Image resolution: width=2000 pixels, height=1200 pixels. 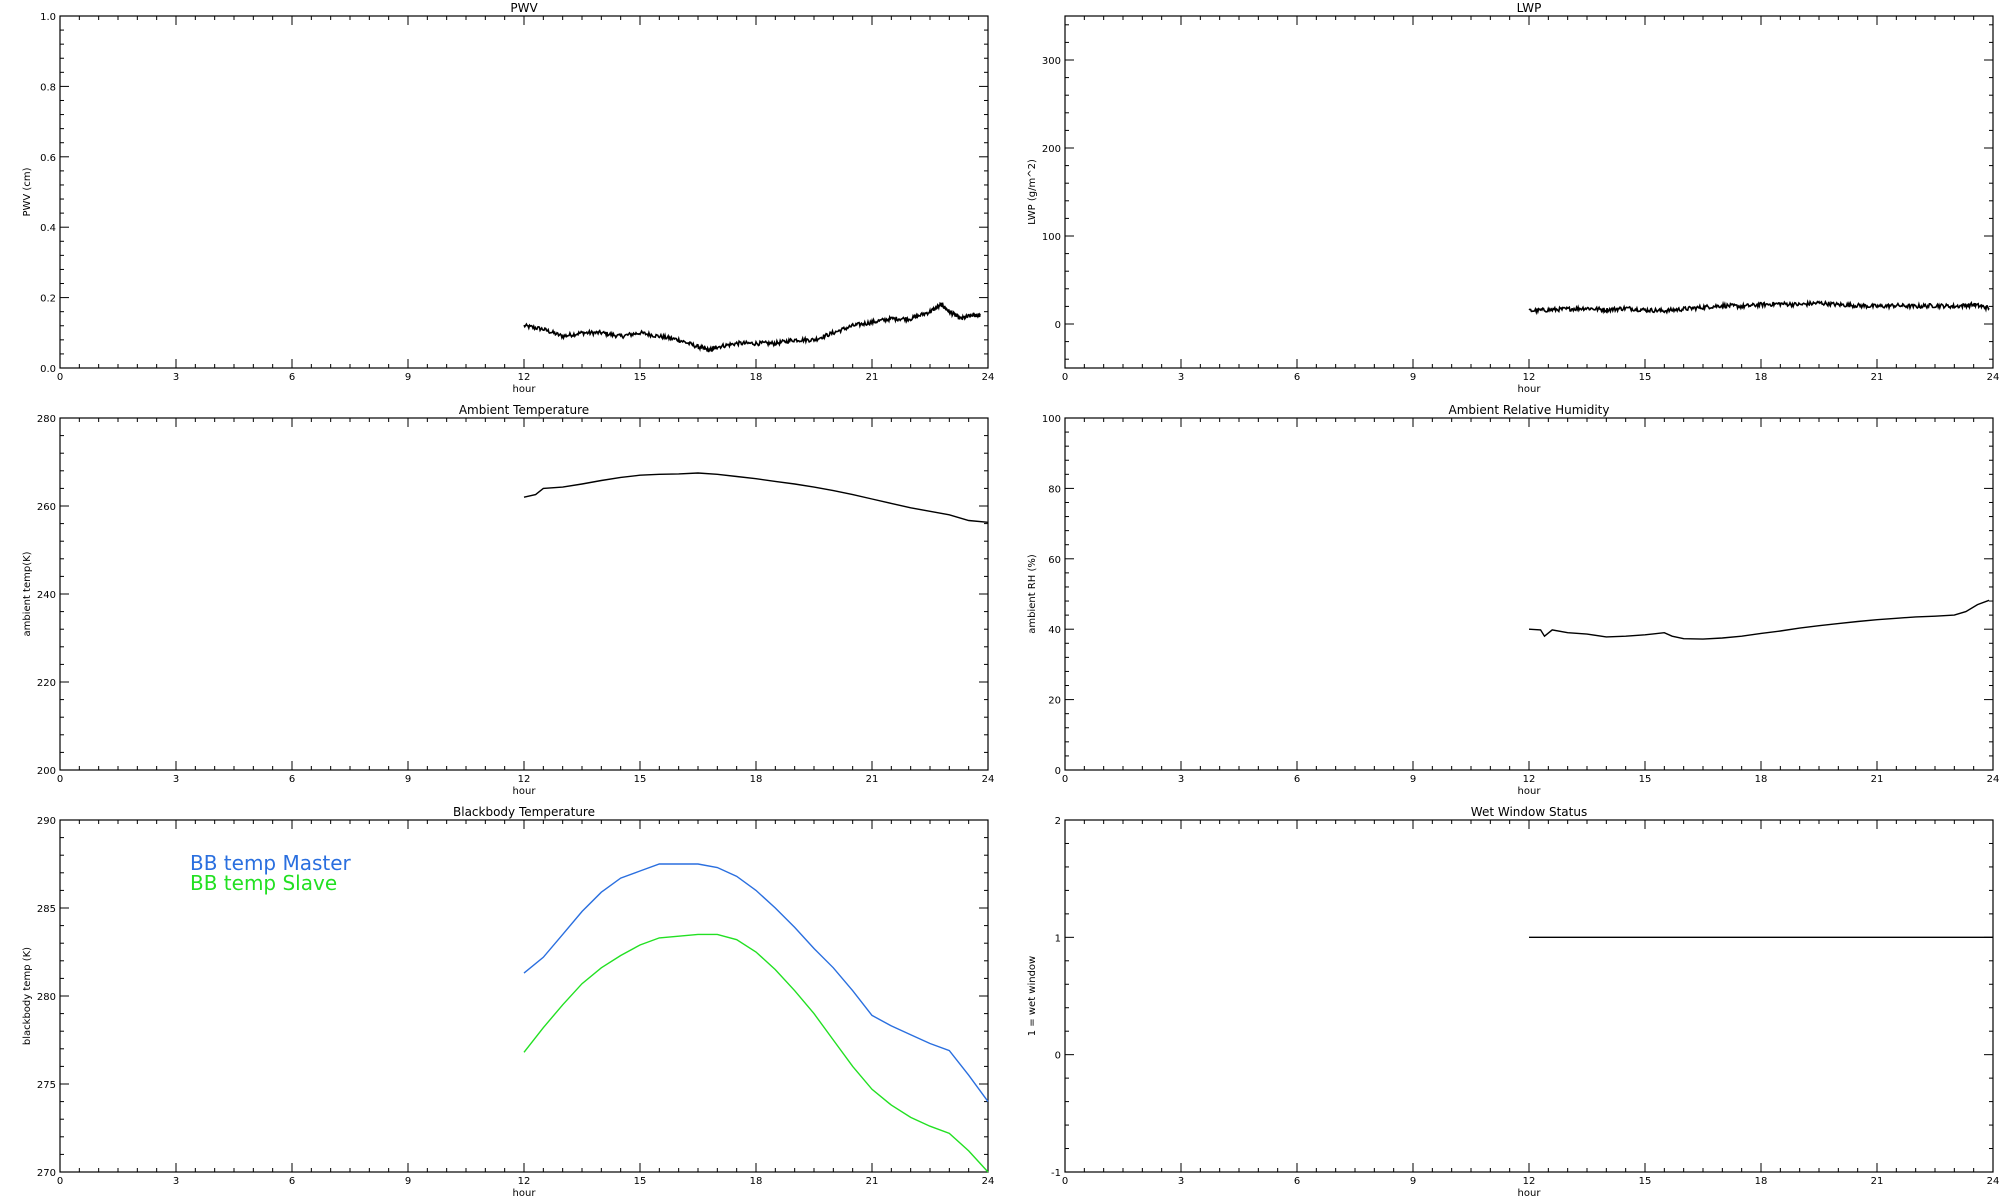 I want to click on y-axis-label: ambient RH (%), so click(x=1032, y=594).